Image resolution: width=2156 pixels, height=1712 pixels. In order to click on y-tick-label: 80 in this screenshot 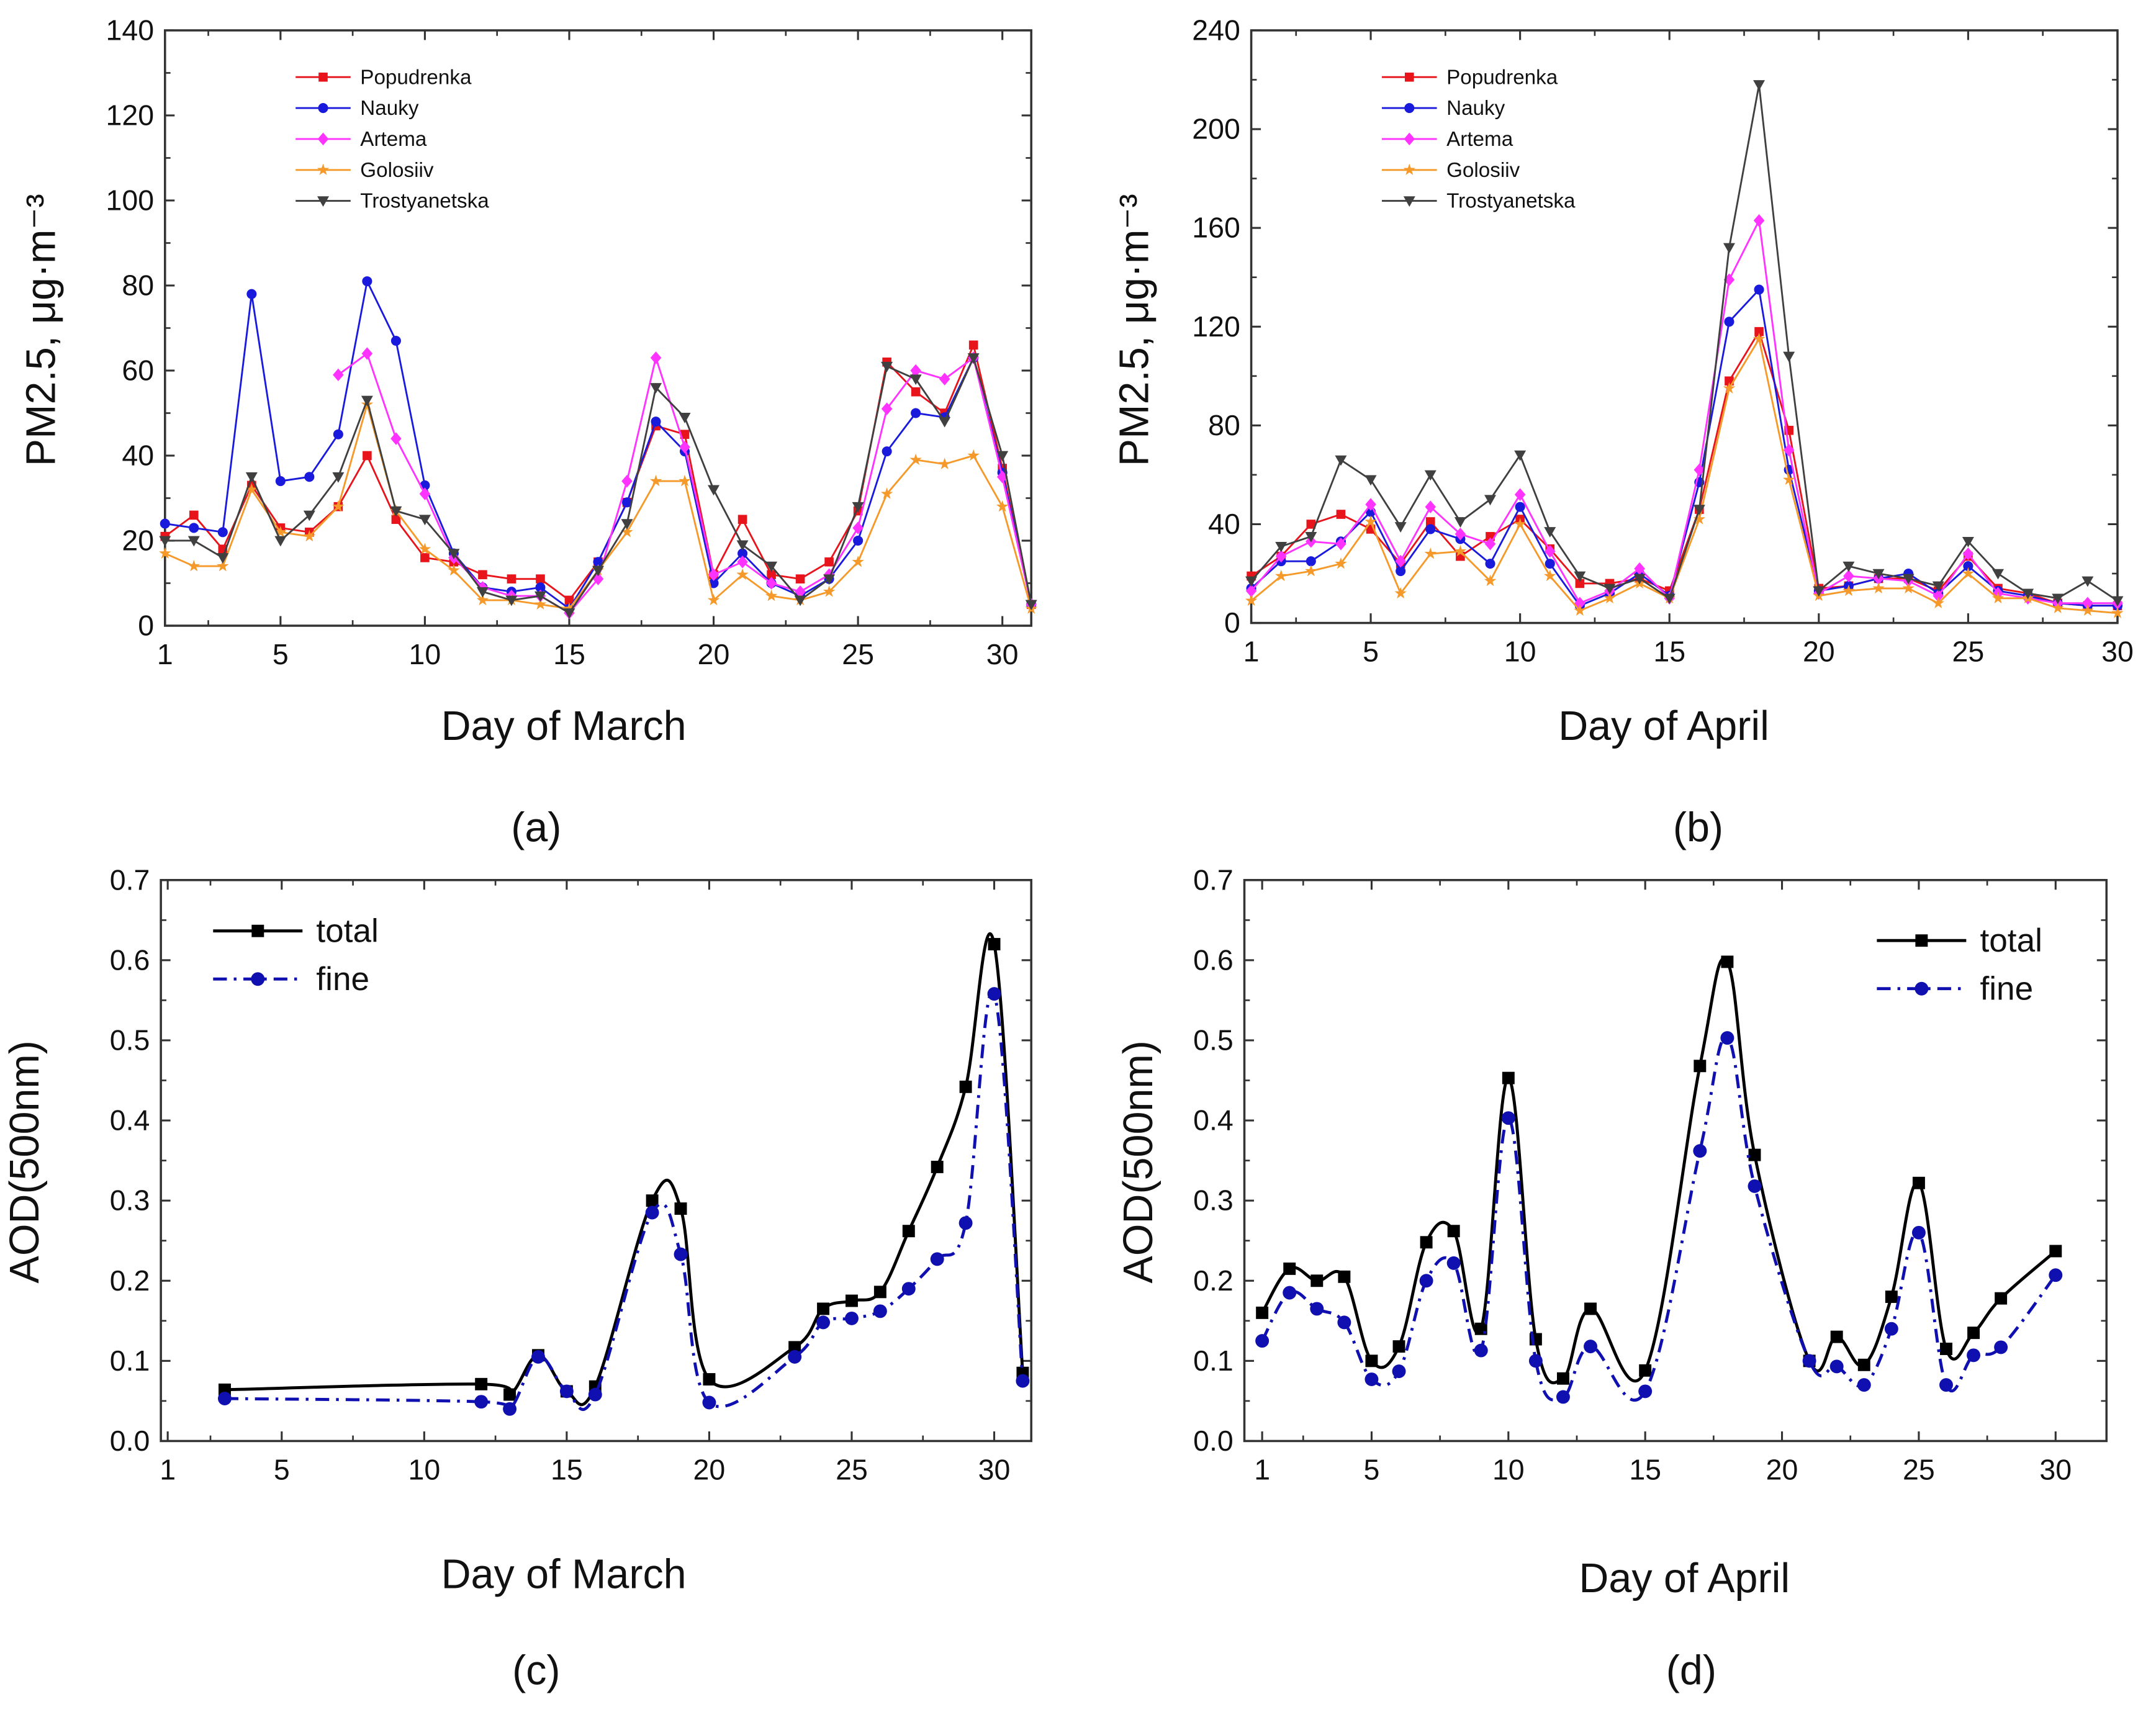, I will do `click(1224, 425)`.